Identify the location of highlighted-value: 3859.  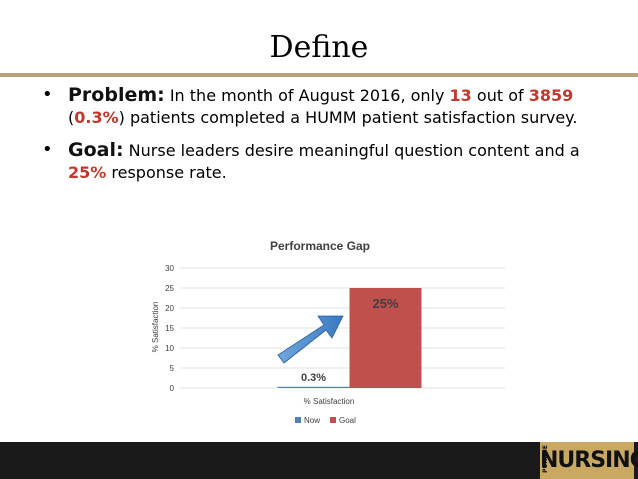
(551, 95).